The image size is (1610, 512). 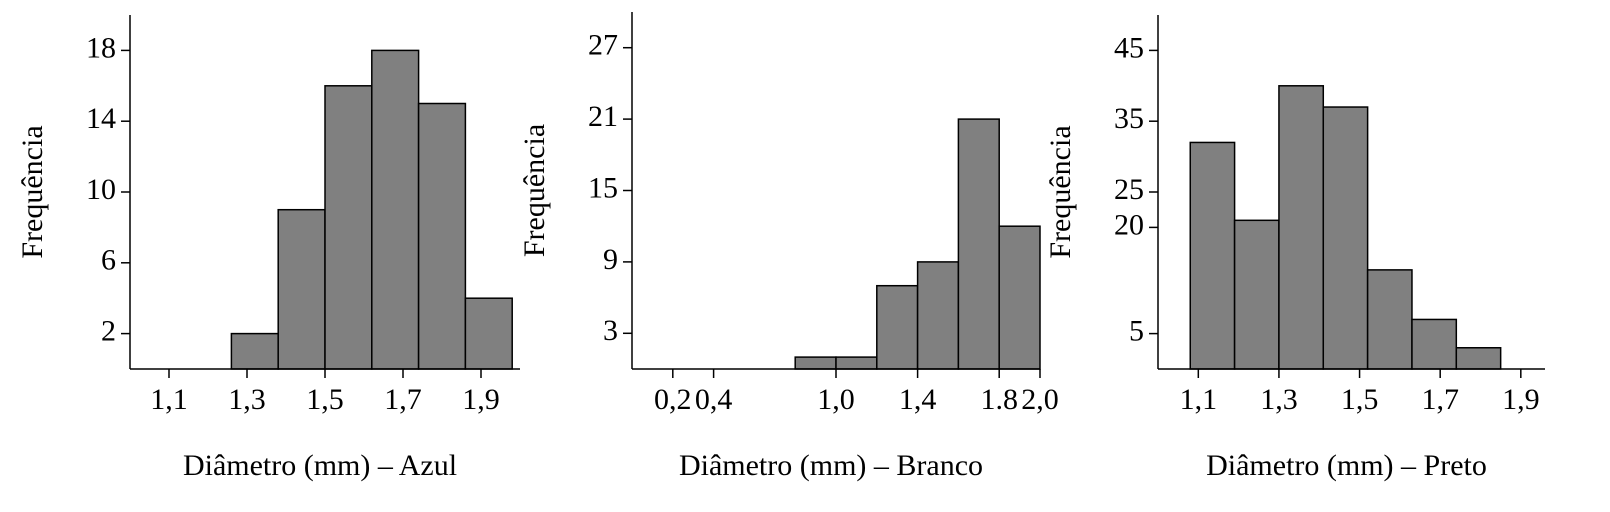 What do you see at coordinates (603, 187) in the screenshot?
I see `y-tick-label: 15` at bounding box center [603, 187].